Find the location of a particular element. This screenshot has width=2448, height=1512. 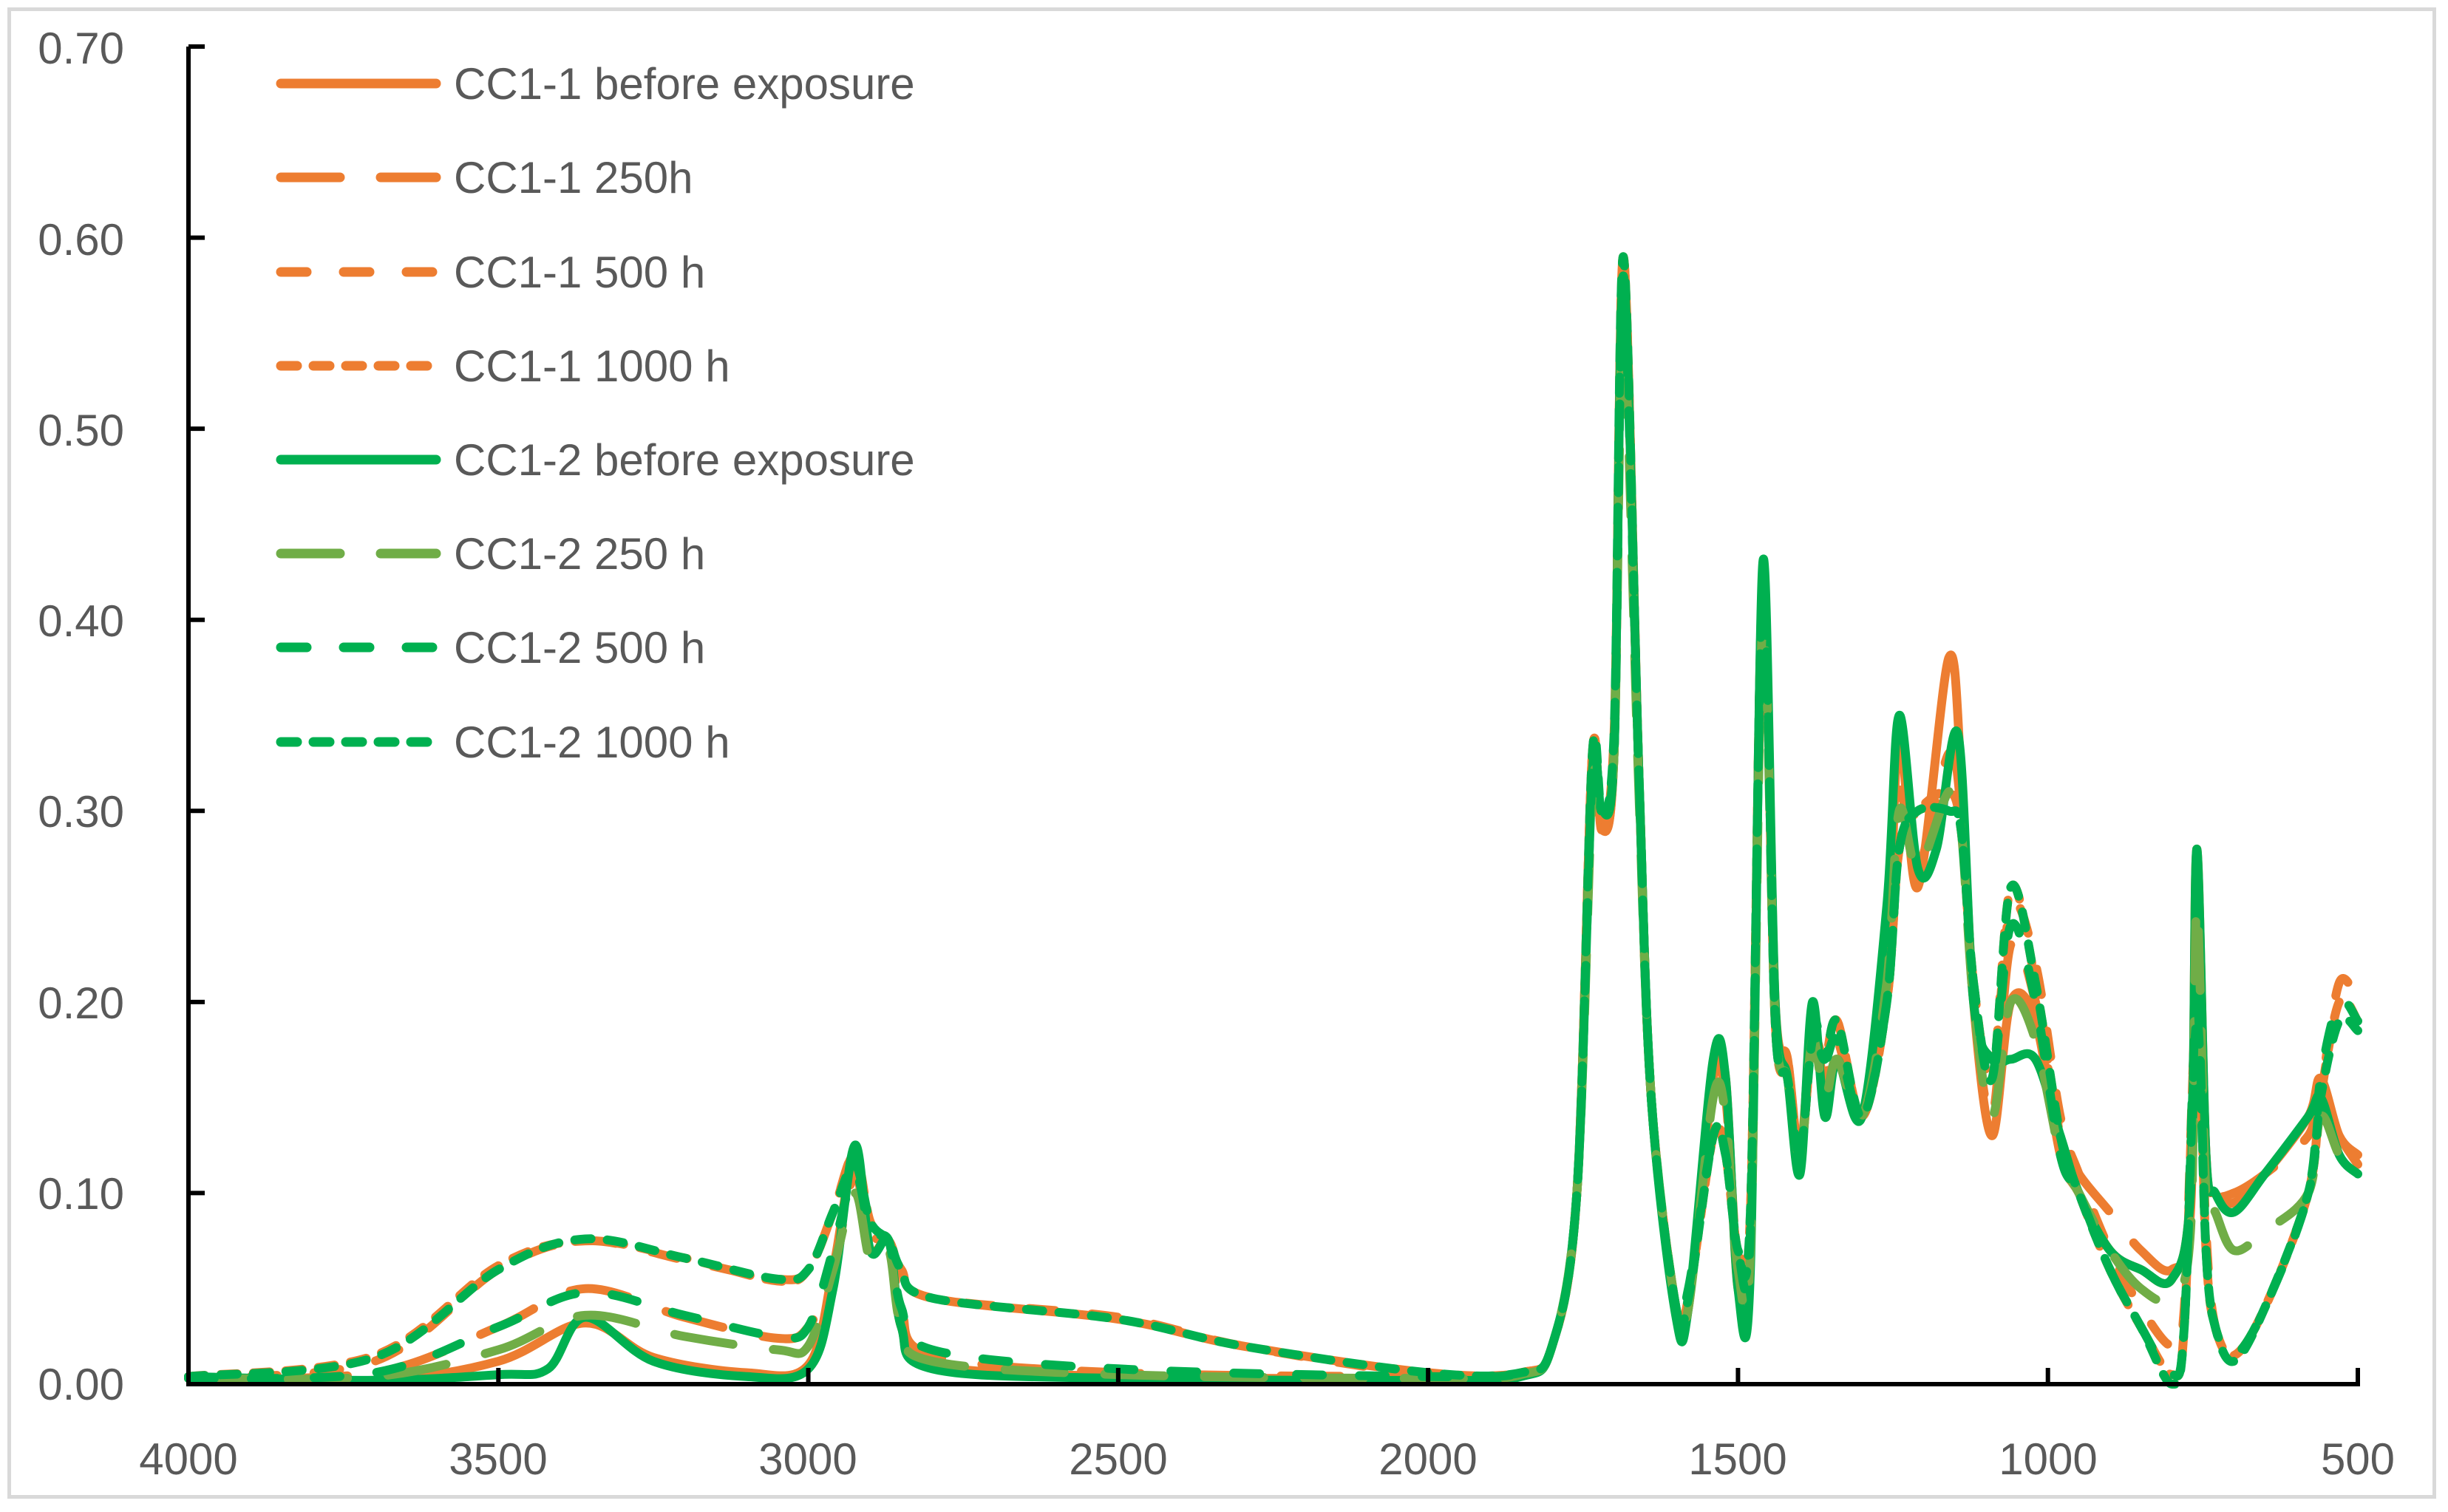

legend-label: CC1-2 250 h is located at coordinates (579, 554).